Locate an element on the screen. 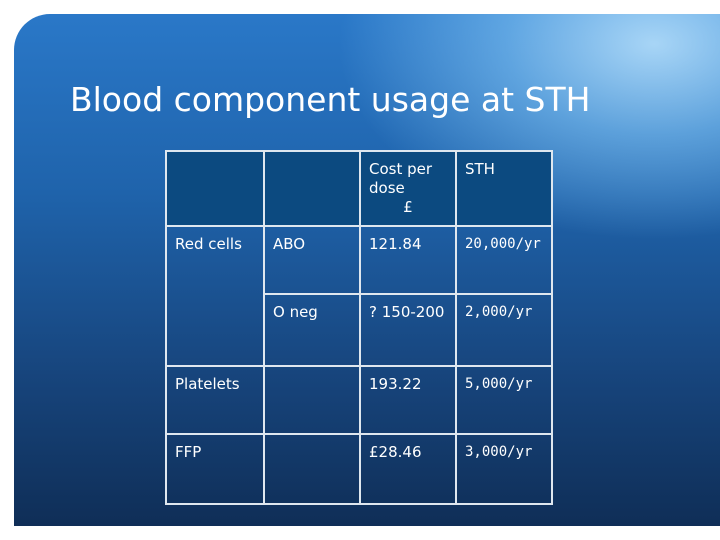 This screenshot has height=540, width=720. table-header-row: Cost per dose £ STH is located at coordinates (359, 188).